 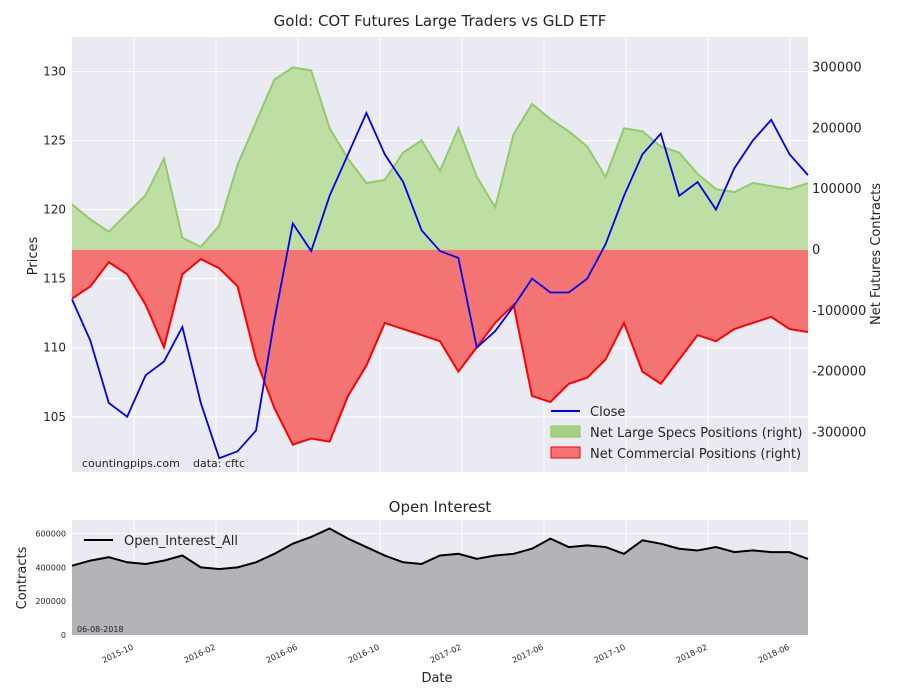 I want to click on bottom-x-tick-label: 2017-10, so click(x=610, y=654).